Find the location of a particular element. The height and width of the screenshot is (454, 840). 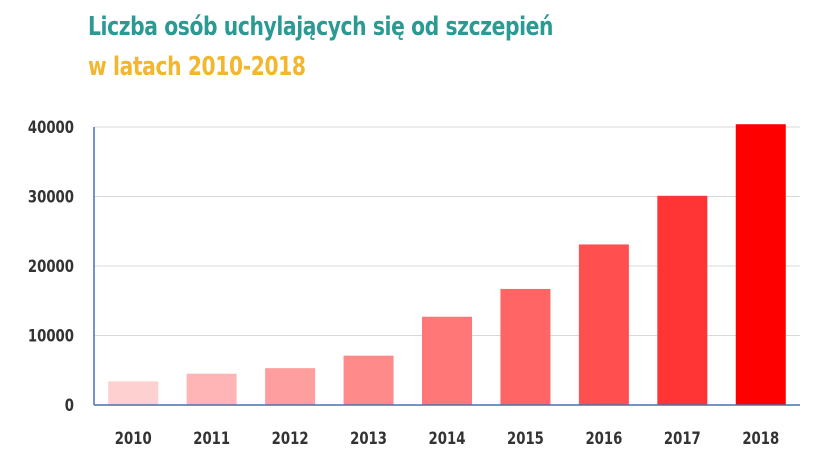

x-tick-label: 2011 is located at coordinates (211, 438).